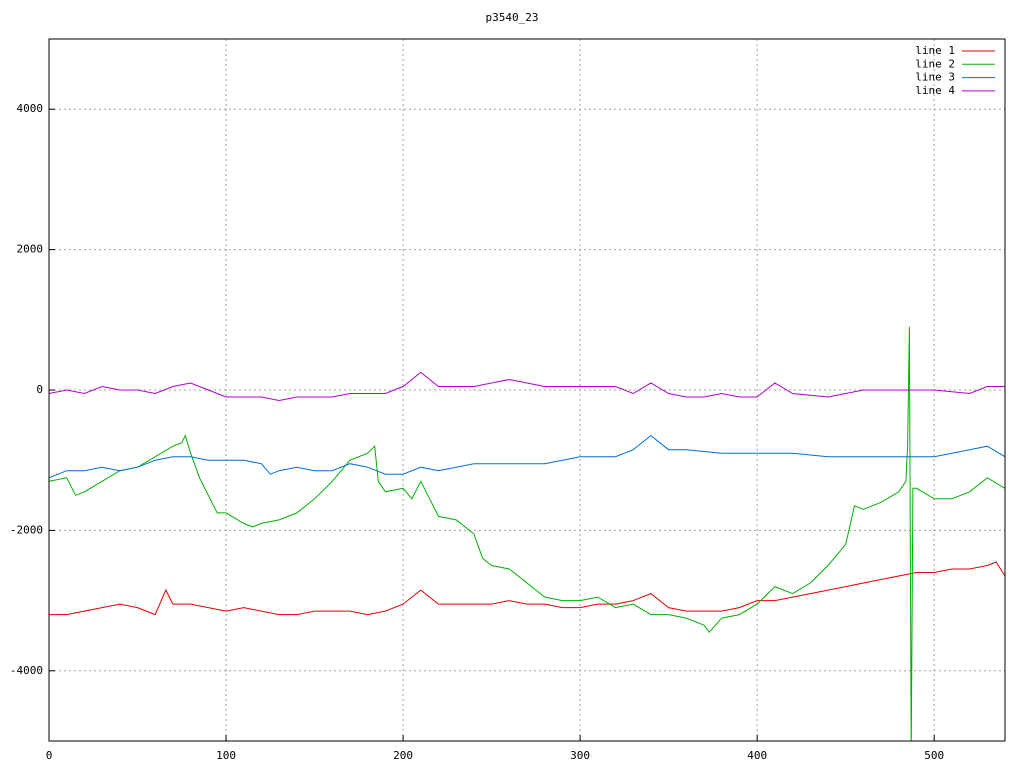 The width and height of the screenshot is (1024, 768). Describe the element at coordinates (512, 17) in the screenshot. I see `chart-title: p3540_23` at that location.